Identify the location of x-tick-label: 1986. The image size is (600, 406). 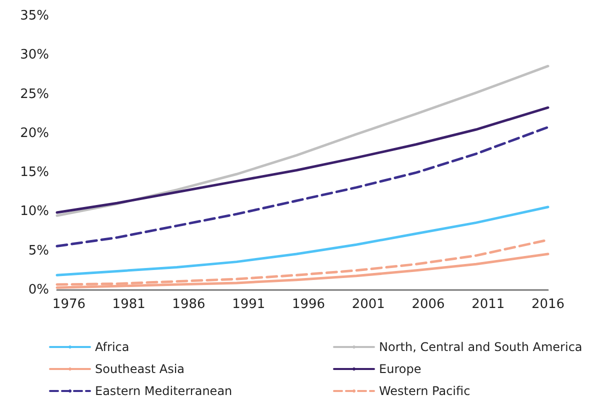
(189, 304).